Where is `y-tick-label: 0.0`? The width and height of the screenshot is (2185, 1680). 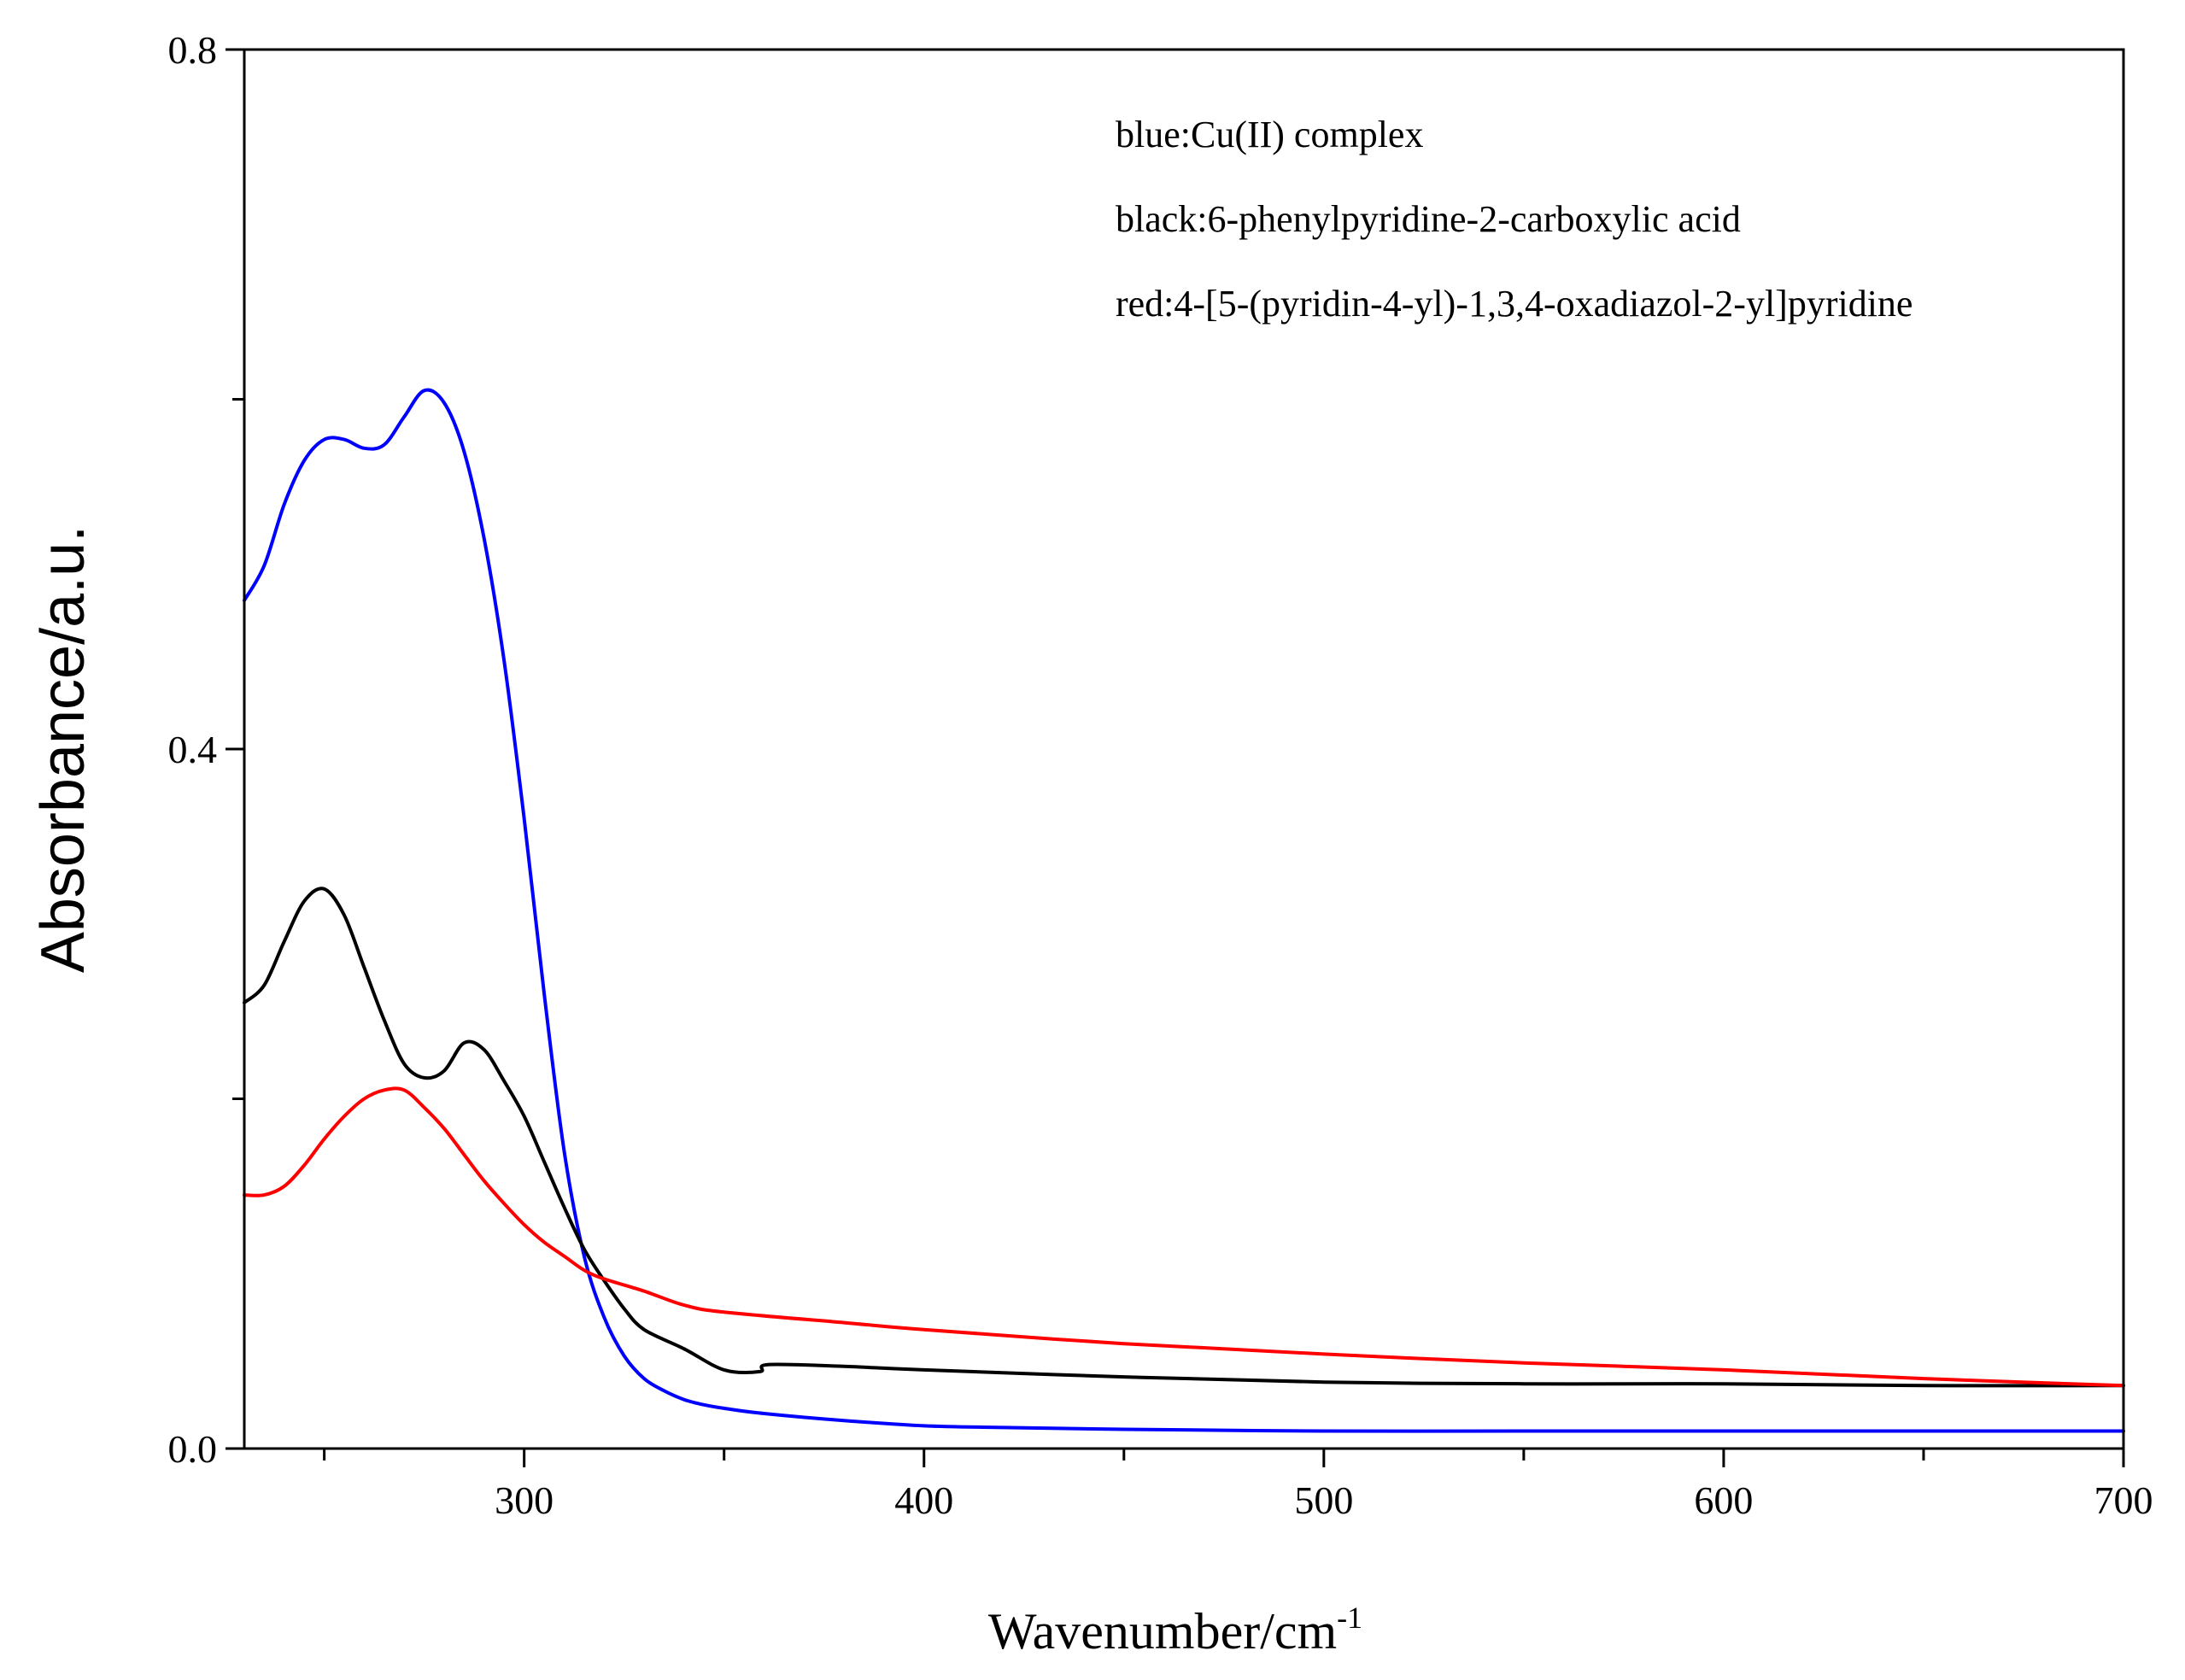 y-tick-label: 0.0 is located at coordinates (193, 1449).